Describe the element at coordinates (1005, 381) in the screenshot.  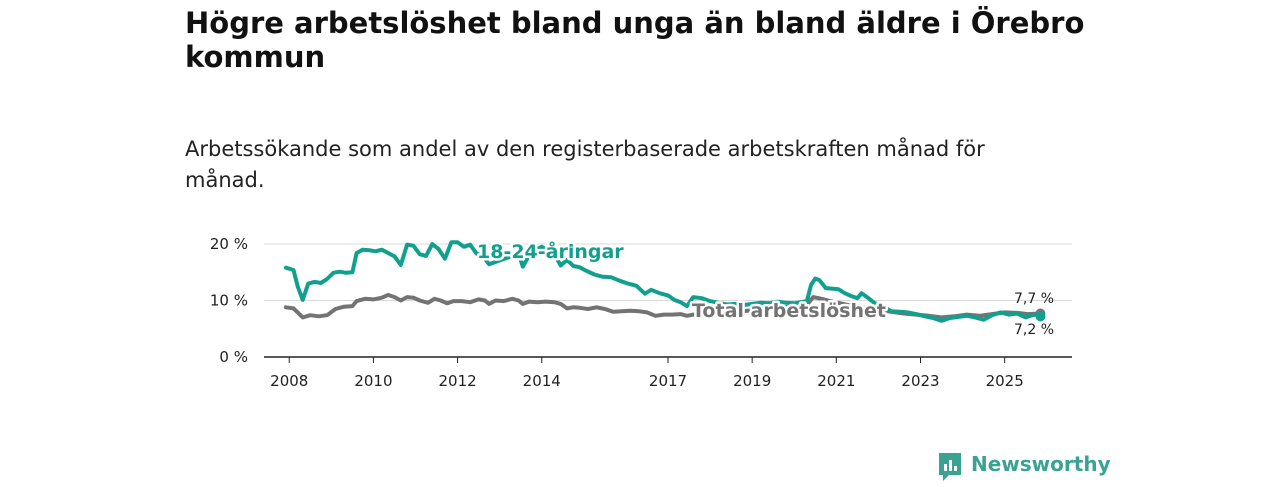
I see `x-tick-label: 2025` at that location.